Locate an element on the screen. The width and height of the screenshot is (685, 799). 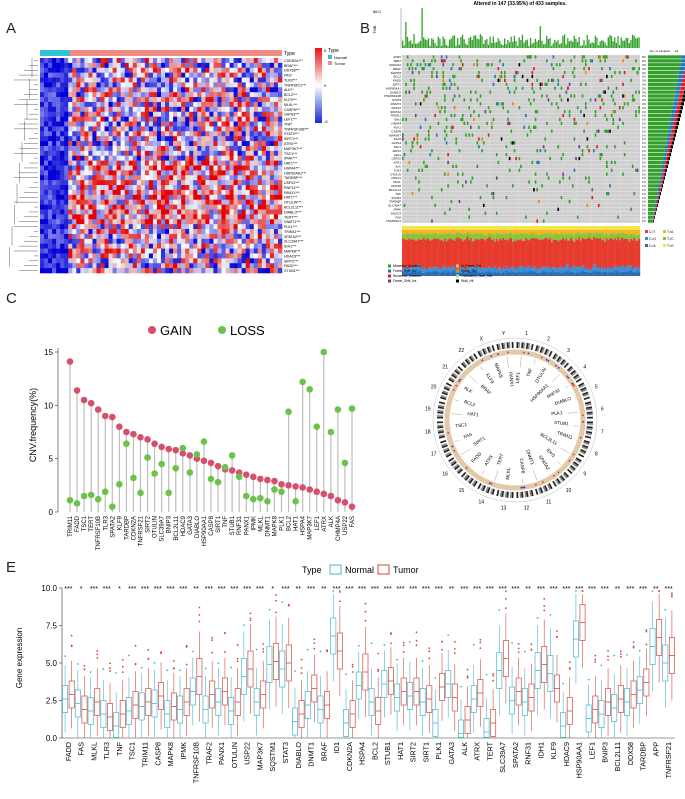
variant-legend-swatch is located at coordinates (457, 271).